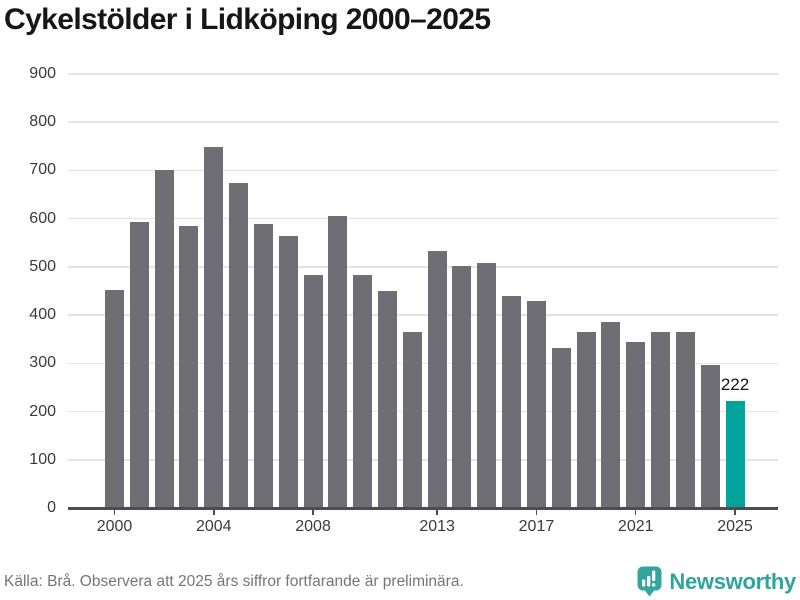 Image resolution: width=800 pixels, height=600 pixels. I want to click on y-tick-label-0: 0, so click(51, 507).